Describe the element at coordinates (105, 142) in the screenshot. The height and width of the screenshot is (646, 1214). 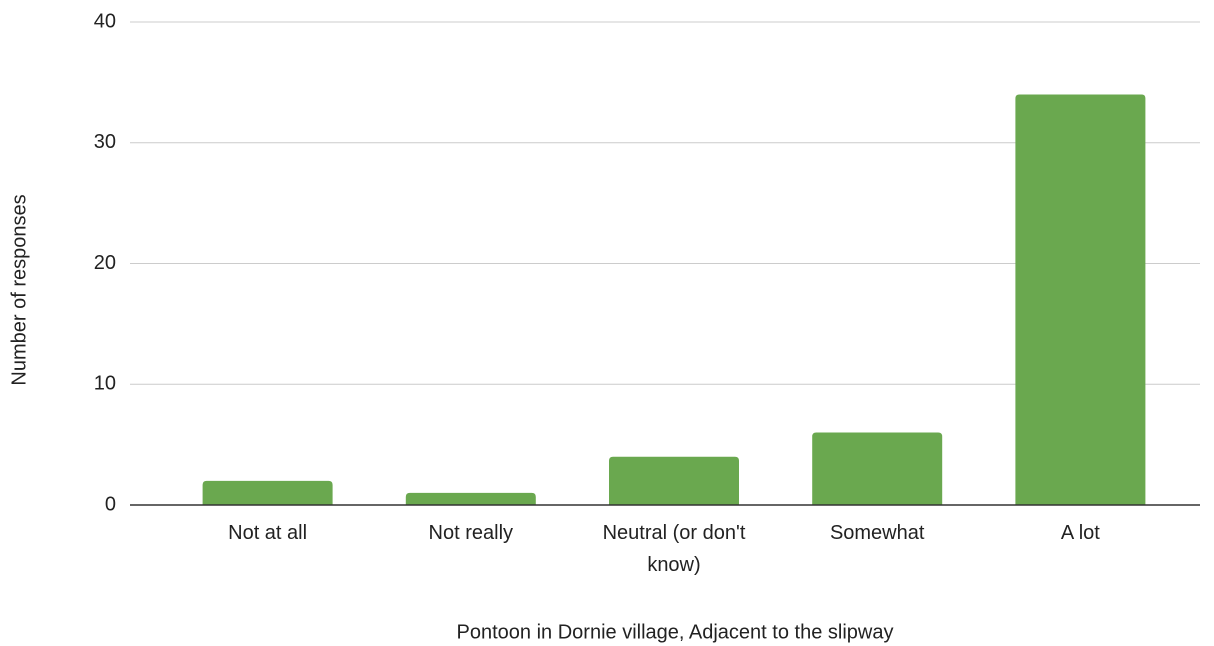
I see `y-tick-label: 30` at that location.